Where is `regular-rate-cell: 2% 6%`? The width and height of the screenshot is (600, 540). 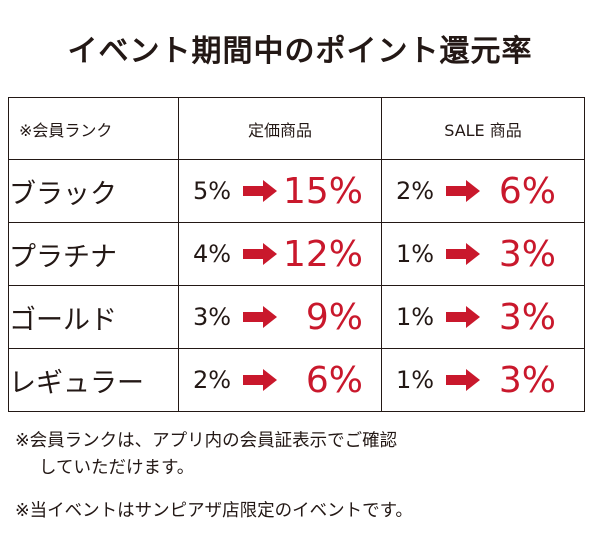 regular-rate-cell: 2% 6% is located at coordinates (280, 380).